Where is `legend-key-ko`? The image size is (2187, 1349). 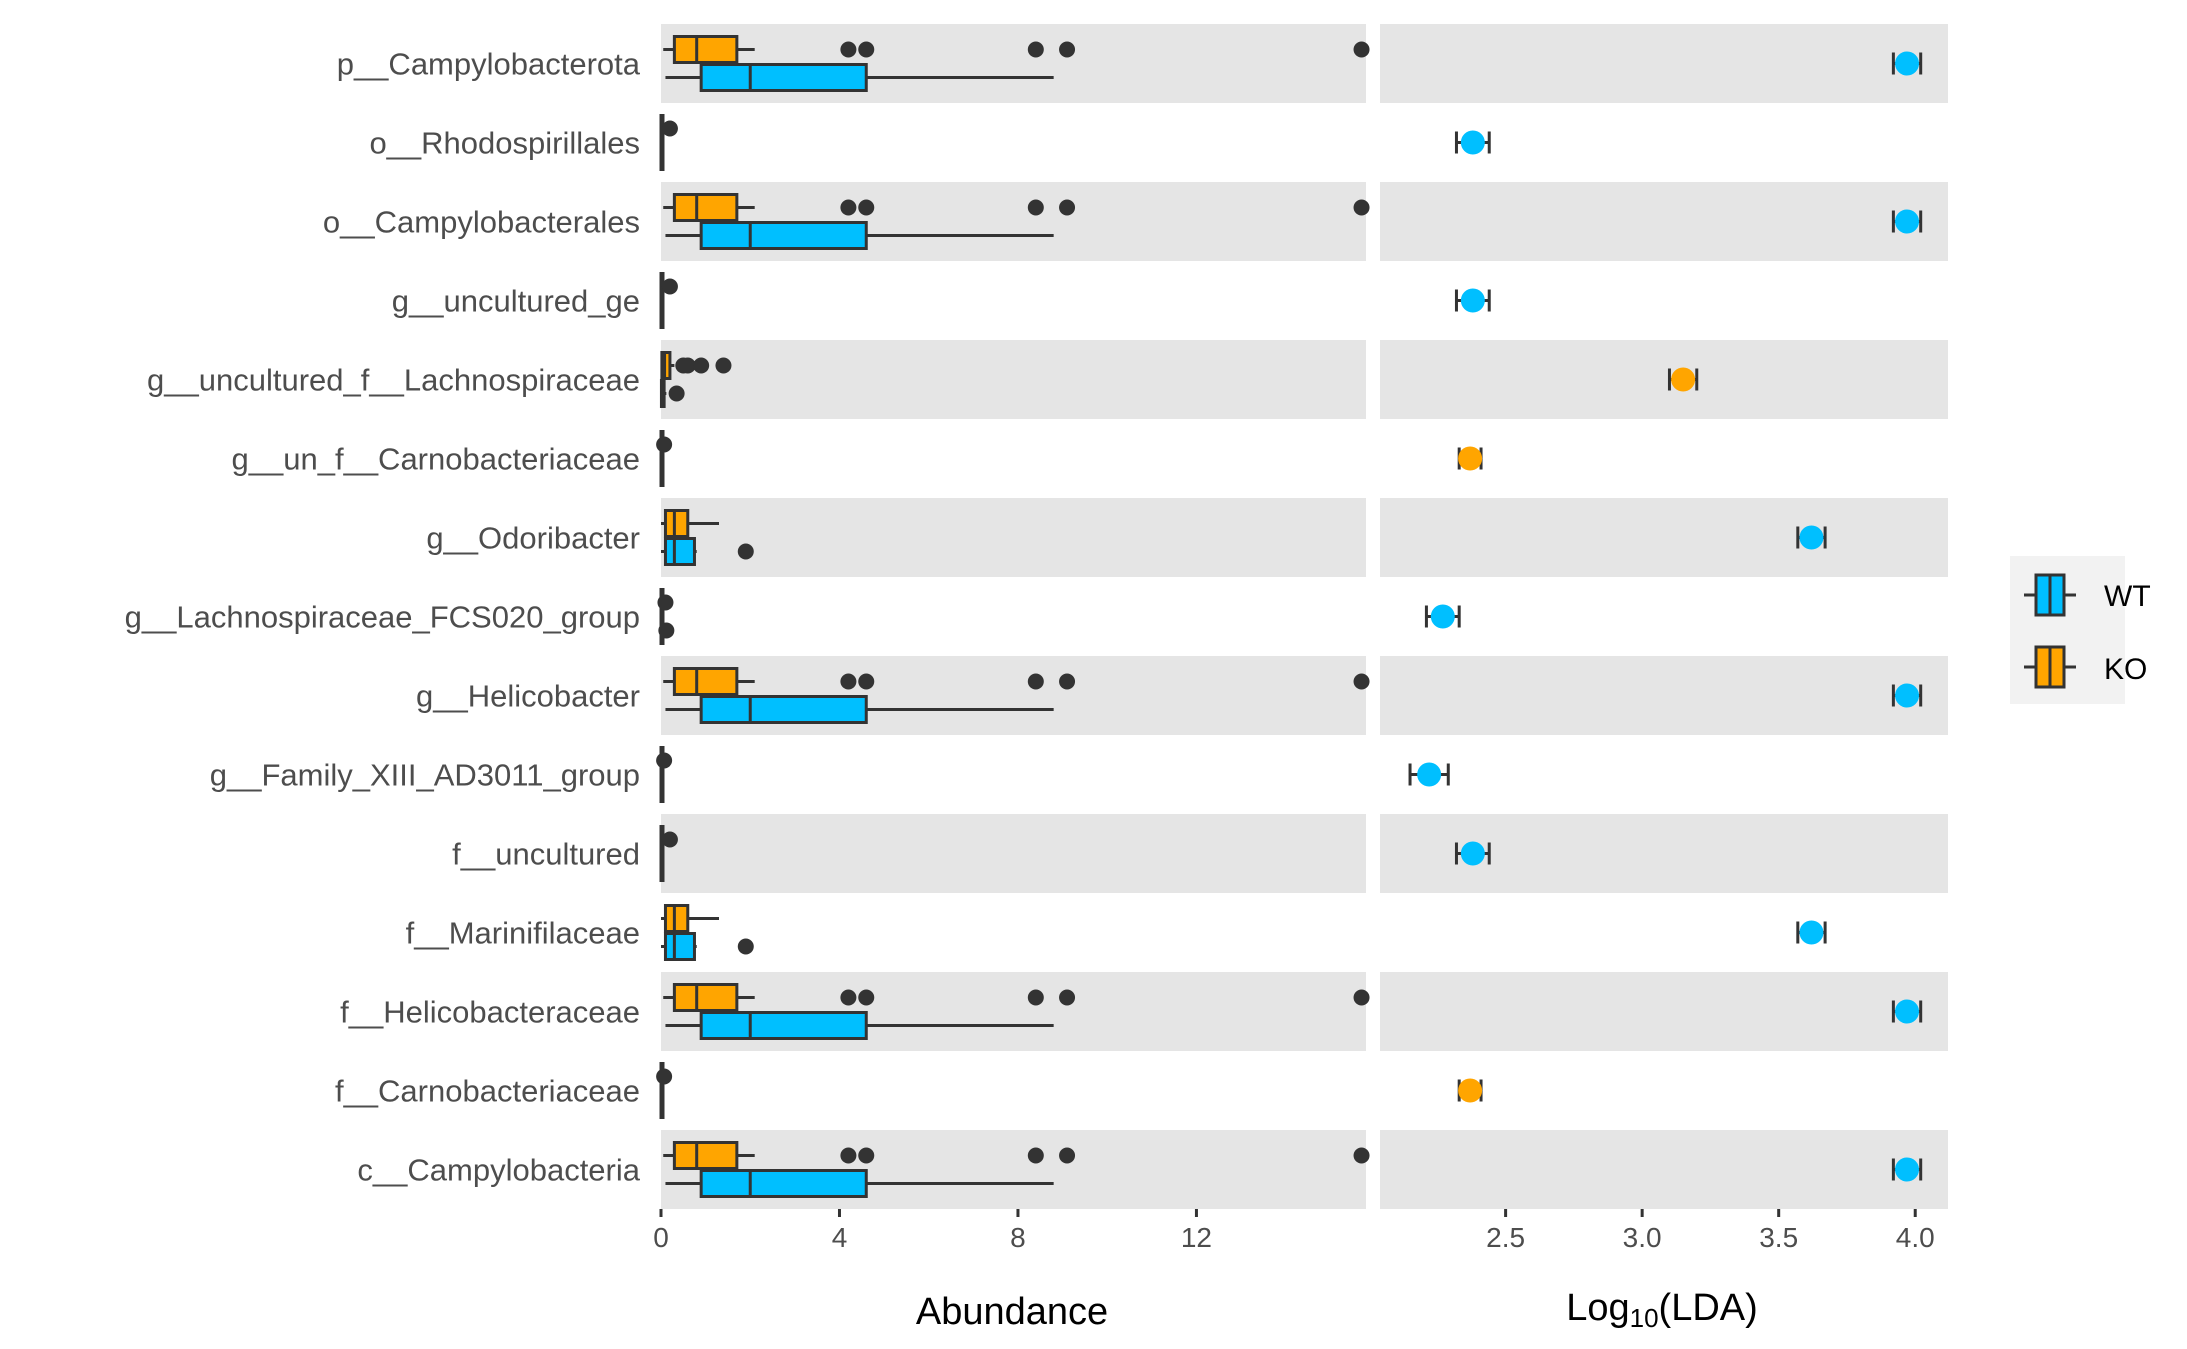
legend-key-ko is located at coordinates (2050, 667).